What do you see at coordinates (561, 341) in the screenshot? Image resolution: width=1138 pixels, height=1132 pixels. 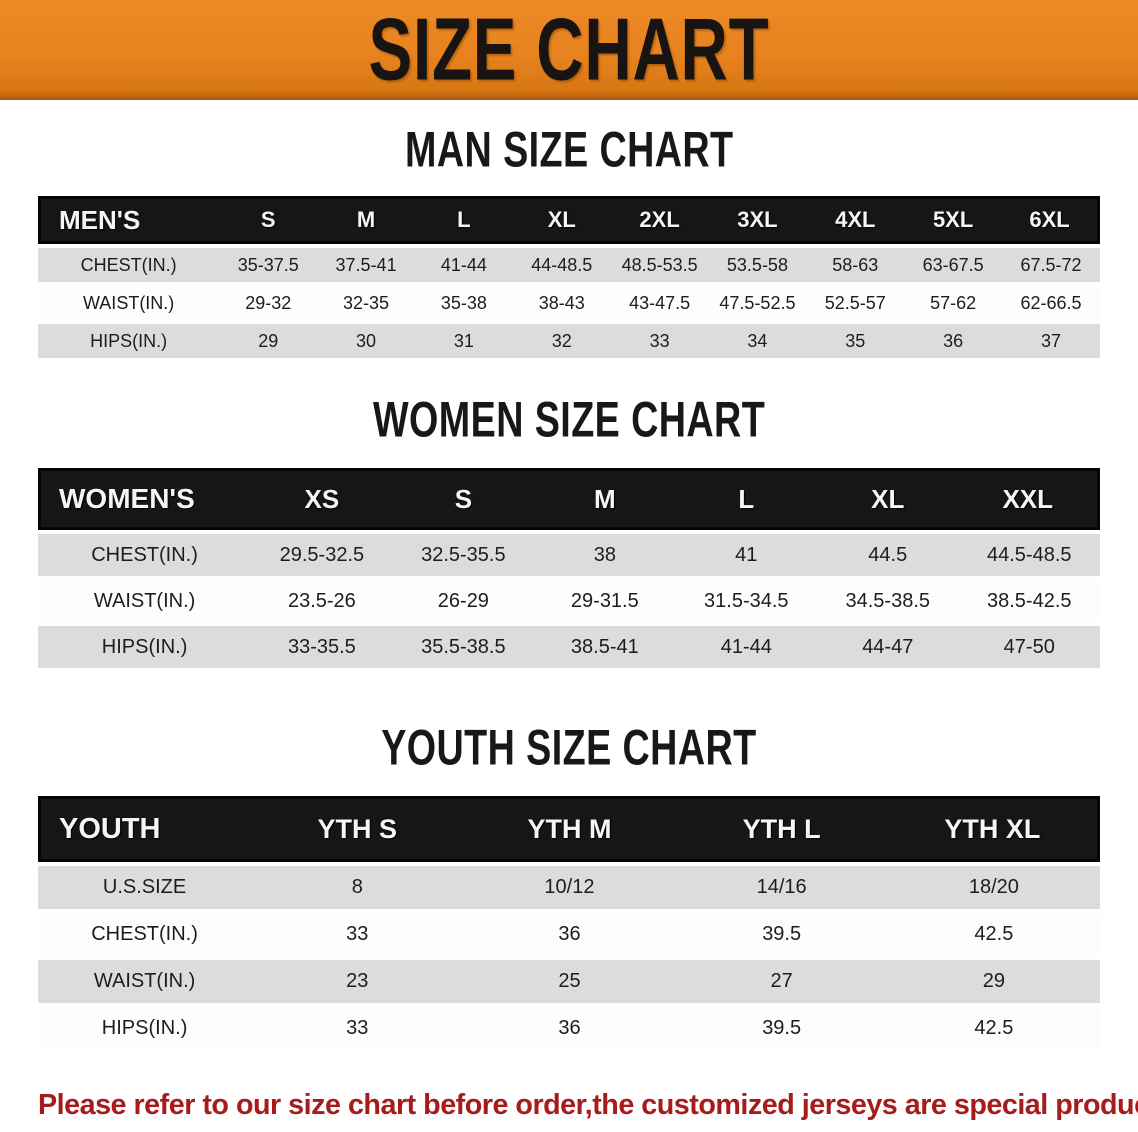 I see `measurement-cell: 32` at bounding box center [561, 341].